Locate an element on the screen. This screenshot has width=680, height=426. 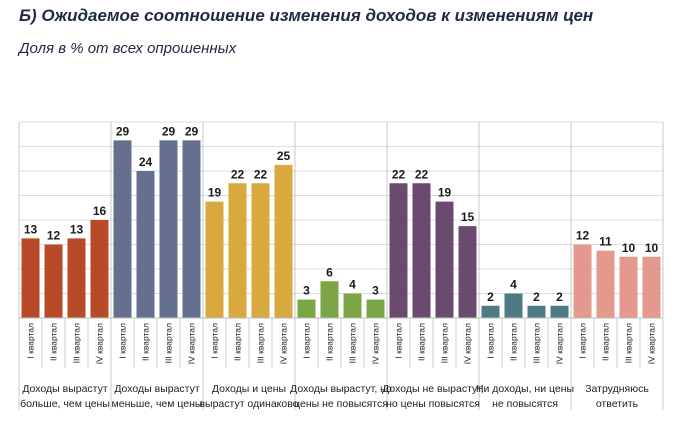
category-label: меньше, чем цены is located at coordinates (157, 404).